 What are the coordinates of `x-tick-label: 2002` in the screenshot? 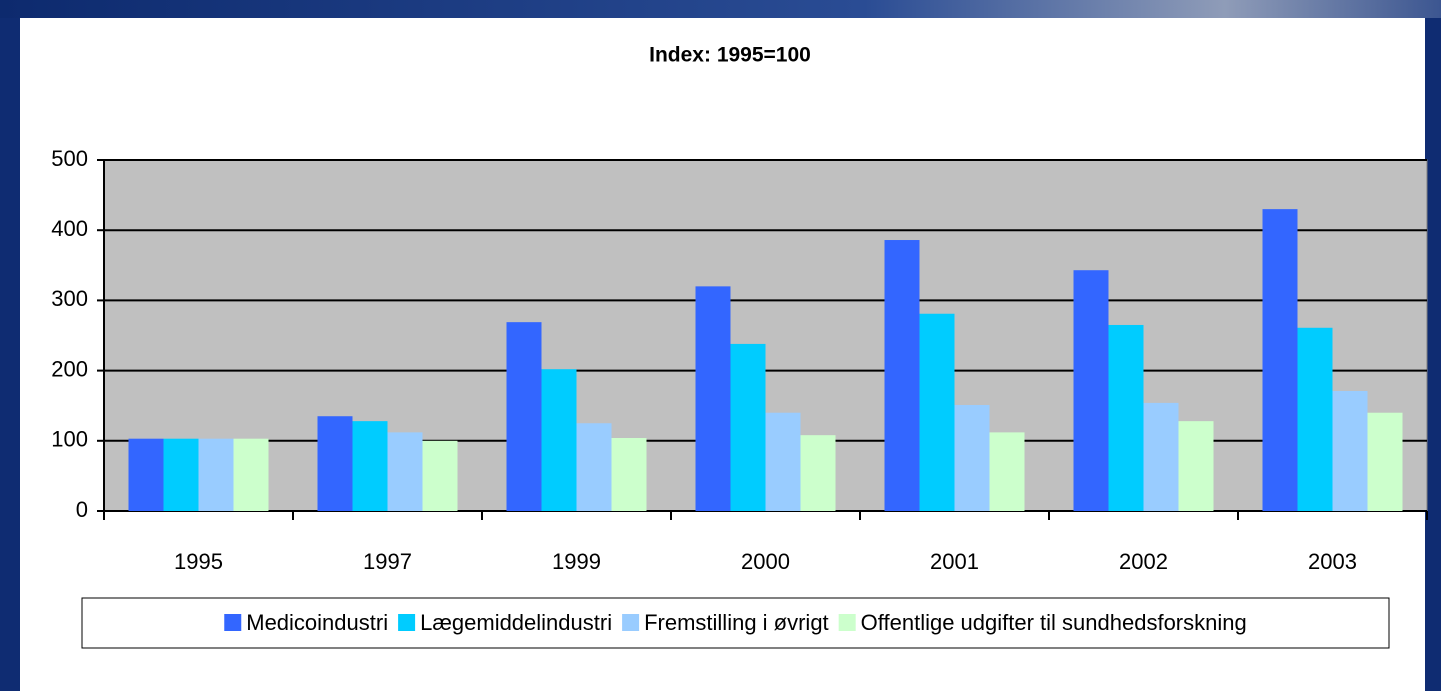 It's located at (1143, 561).